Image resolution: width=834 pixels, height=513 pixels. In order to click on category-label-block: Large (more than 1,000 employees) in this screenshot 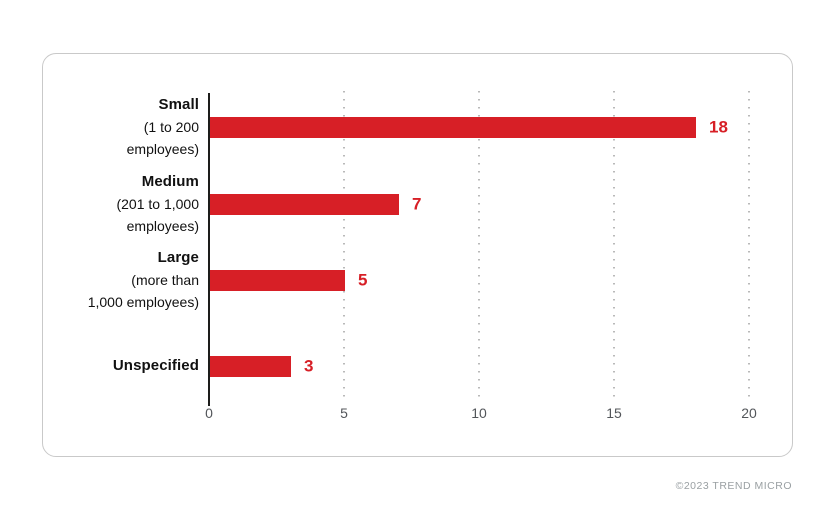, I will do `click(121, 280)`.